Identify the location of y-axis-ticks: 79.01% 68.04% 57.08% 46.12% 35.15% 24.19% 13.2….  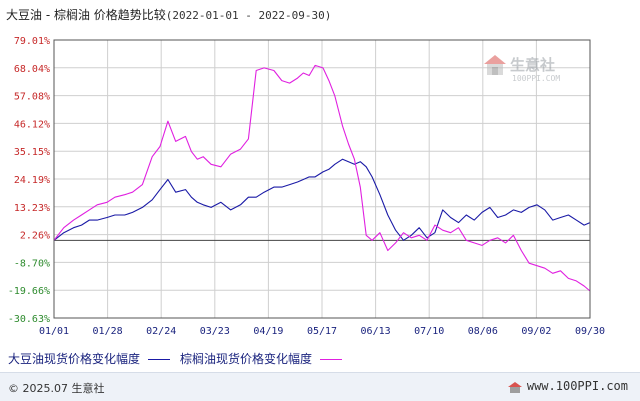
(29, 180).